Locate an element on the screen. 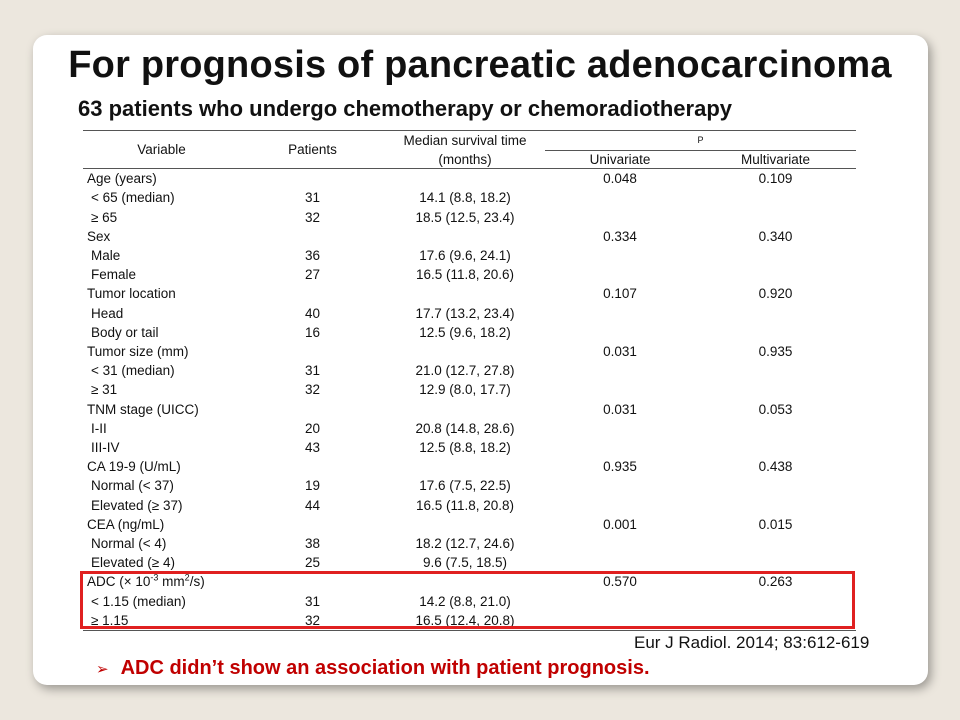 This screenshot has height=720, width=960. table-row: Normal (< 37) 19 17.6 (7.5, 22.5) is located at coordinates (469, 485).